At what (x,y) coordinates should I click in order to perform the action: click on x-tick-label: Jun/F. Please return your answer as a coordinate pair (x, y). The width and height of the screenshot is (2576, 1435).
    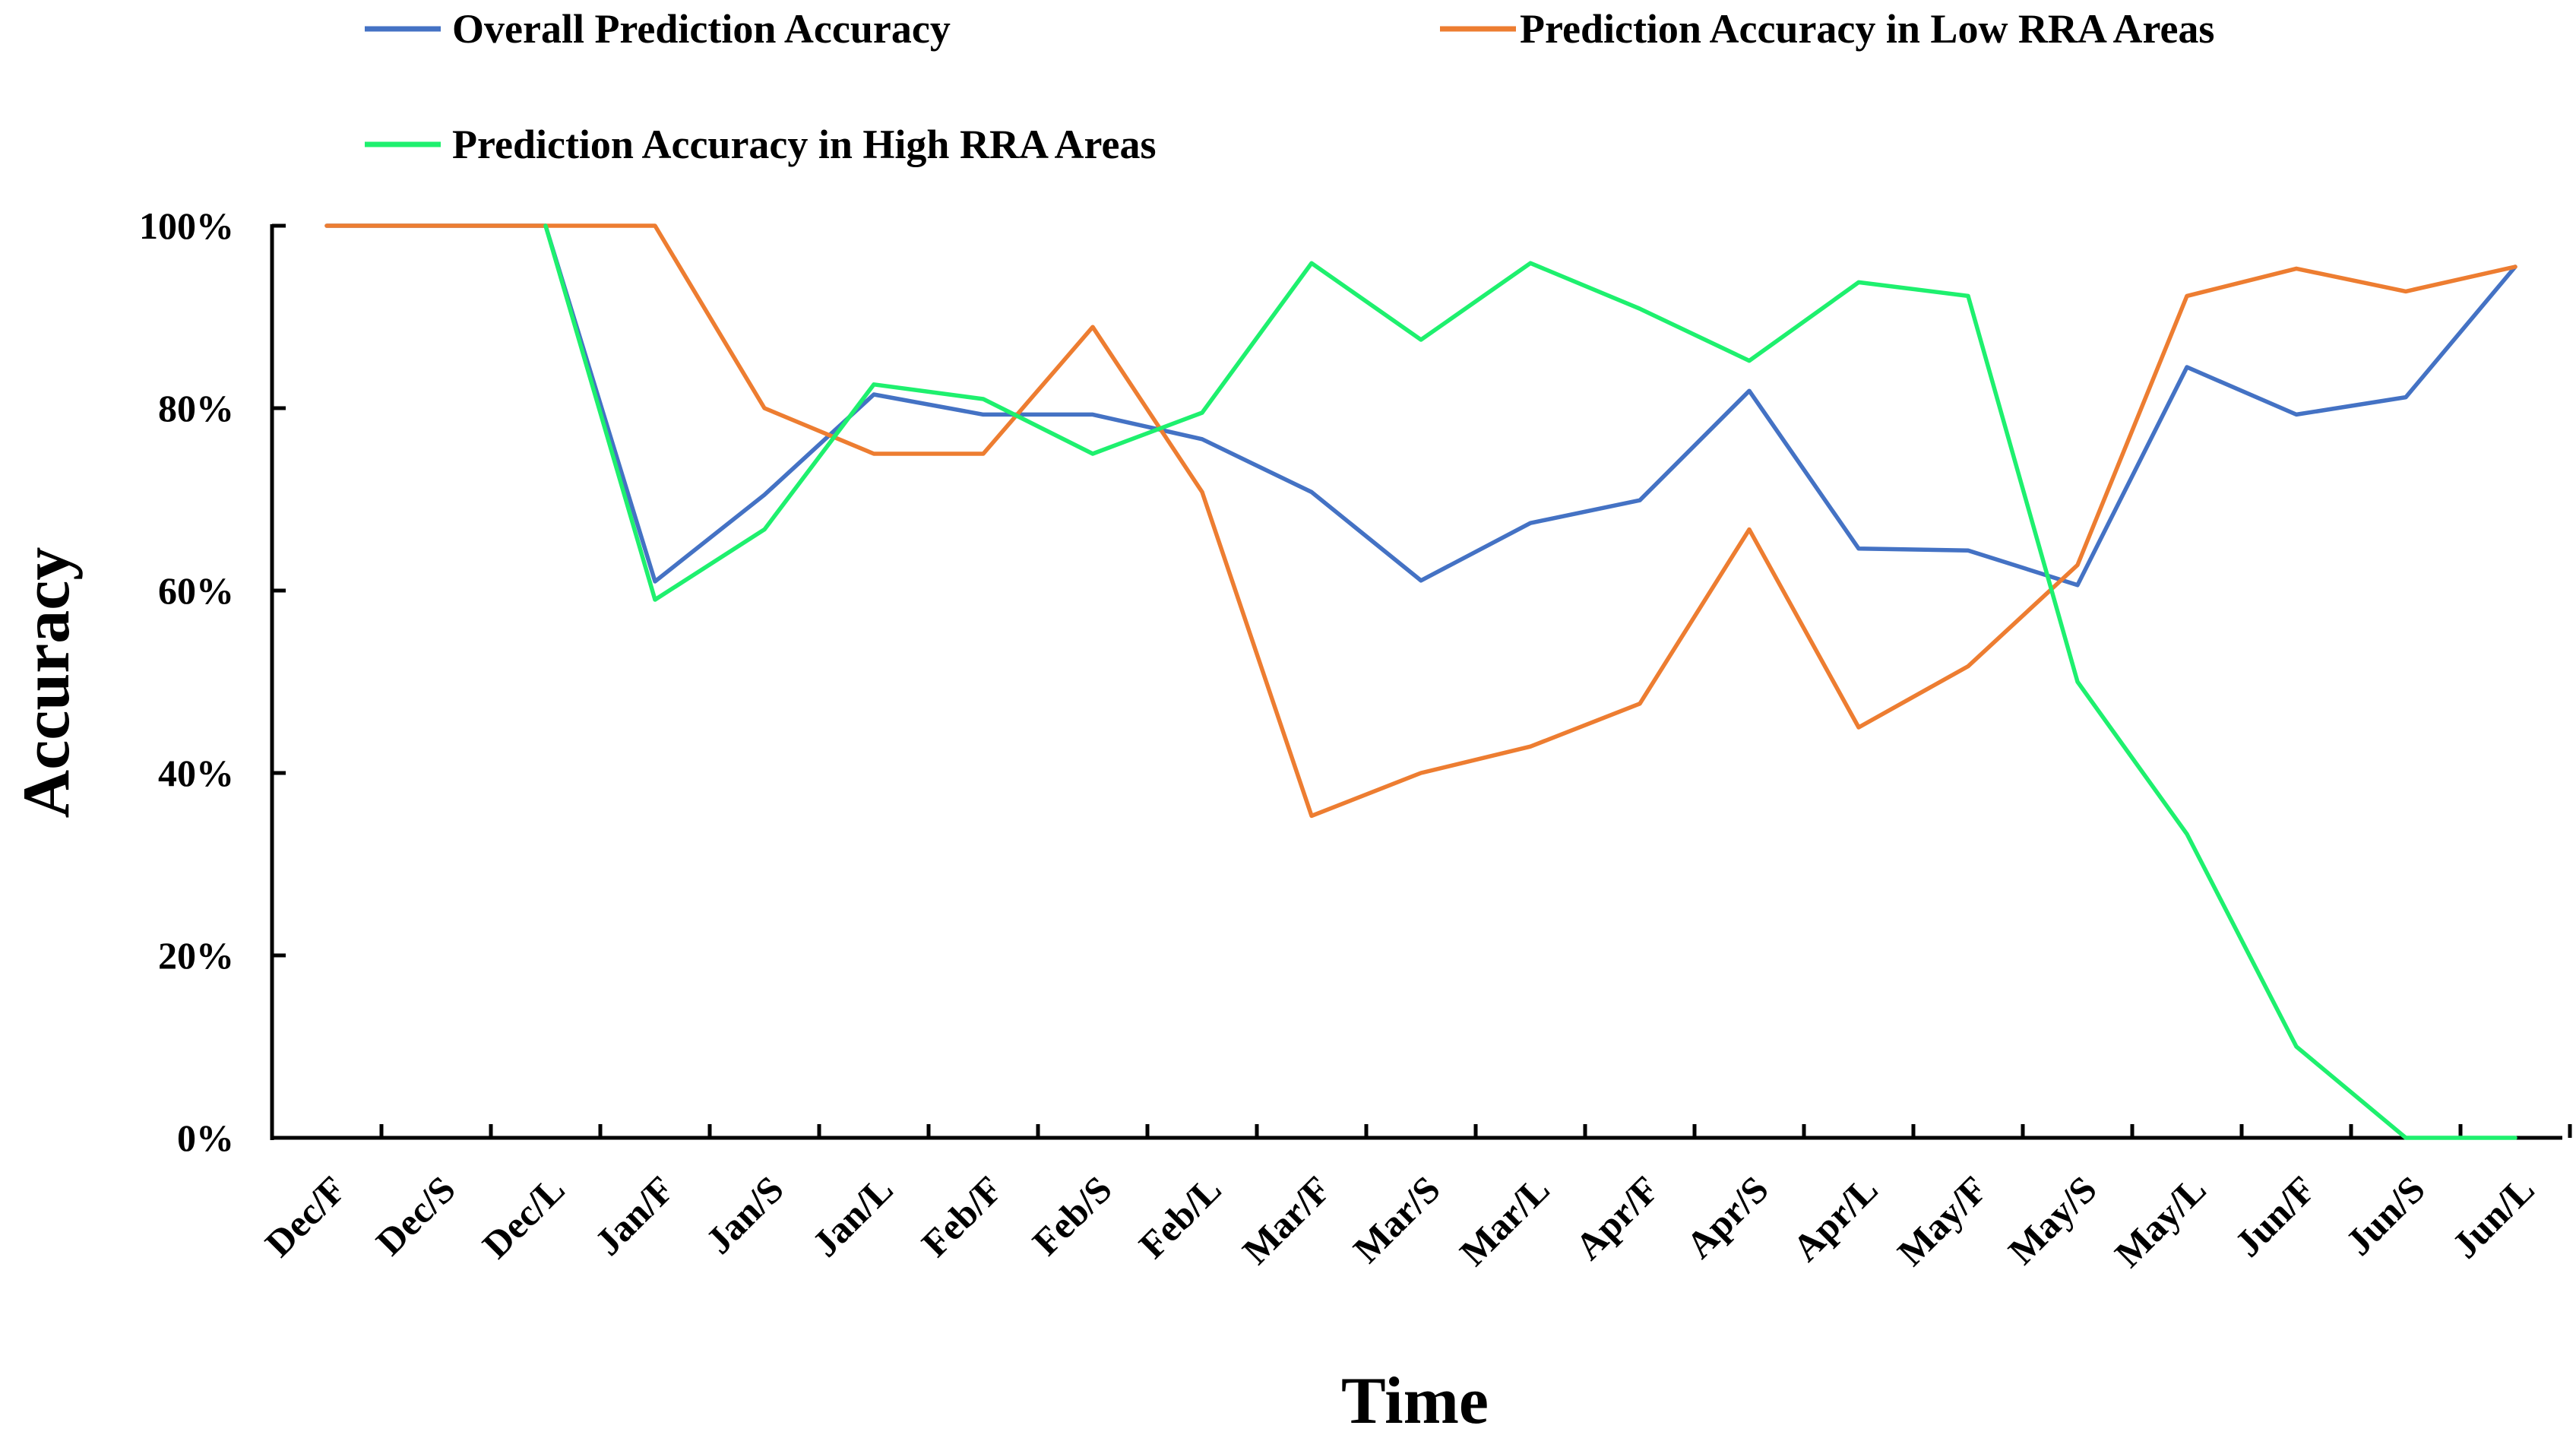
    Looking at the image, I should click on (2275, 1216).